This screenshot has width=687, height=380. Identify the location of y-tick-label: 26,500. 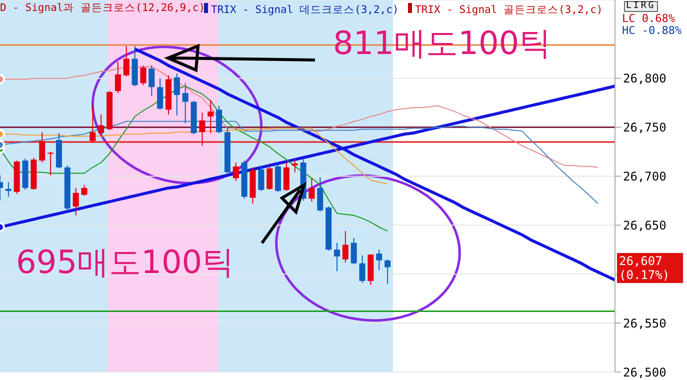
(644, 372).